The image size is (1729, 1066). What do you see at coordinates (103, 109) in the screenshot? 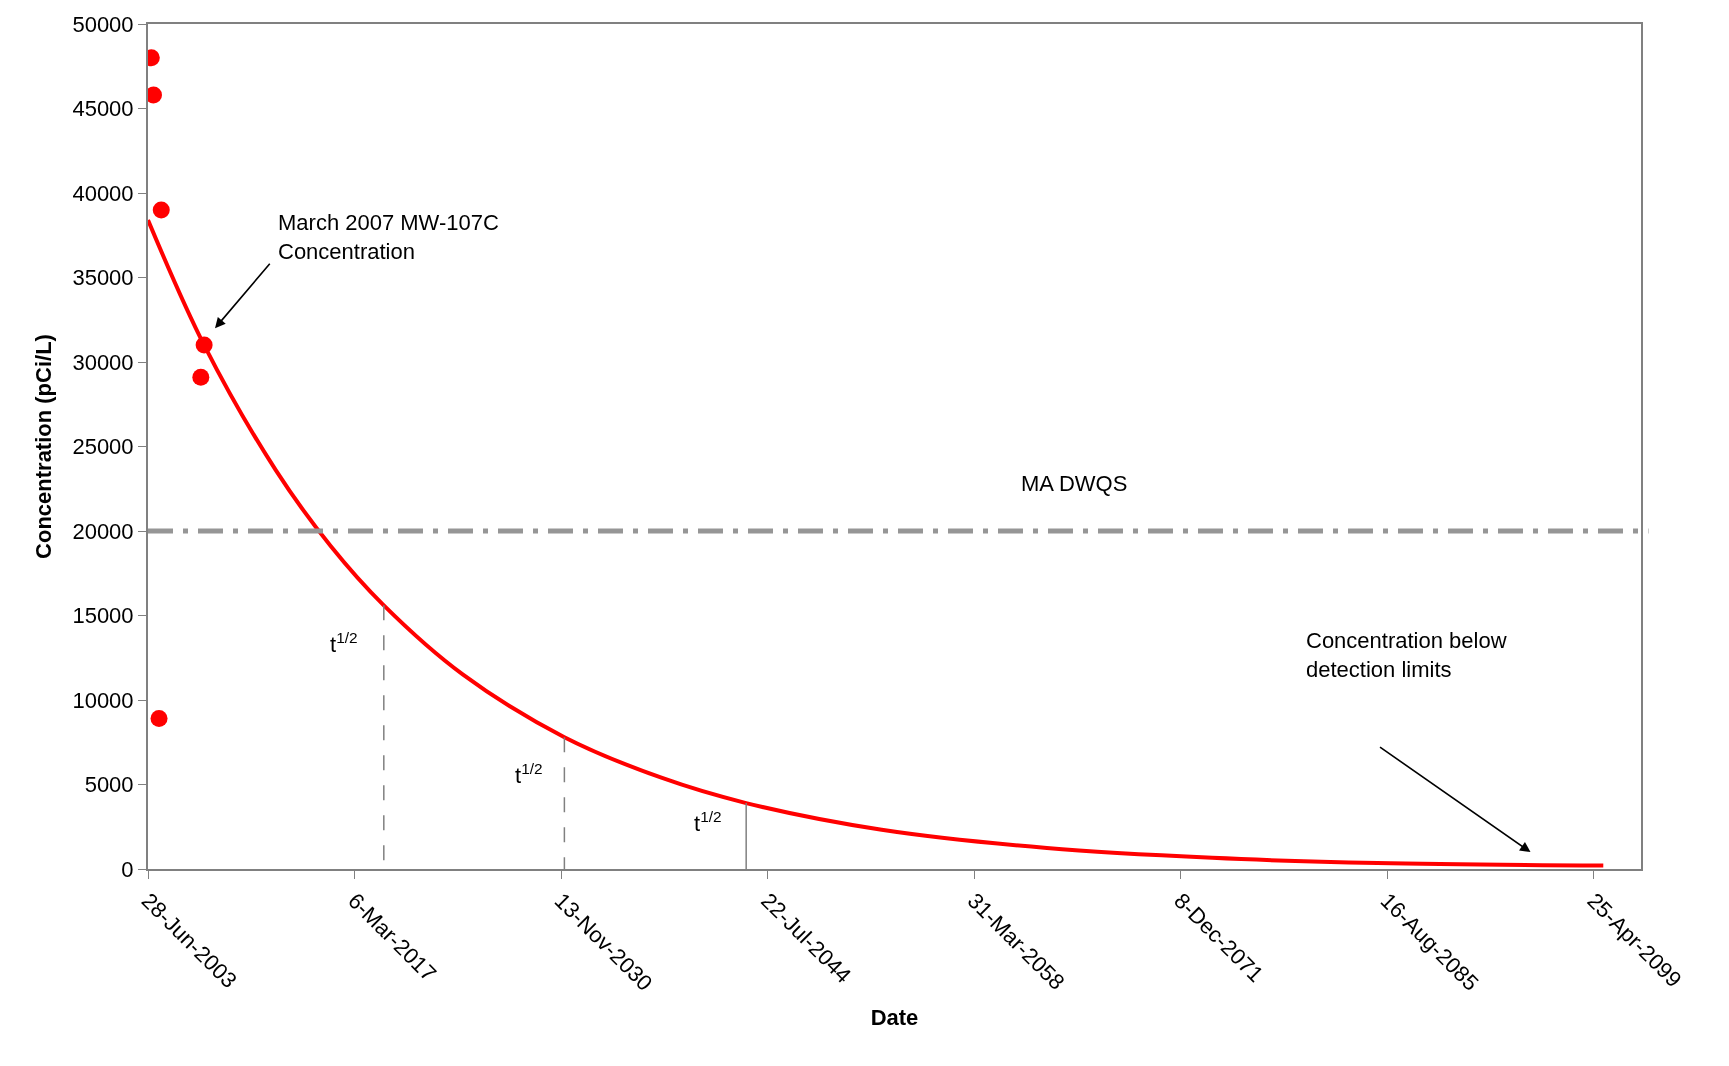
I see `y-tick-label: 45000` at bounding box center [103, 109].